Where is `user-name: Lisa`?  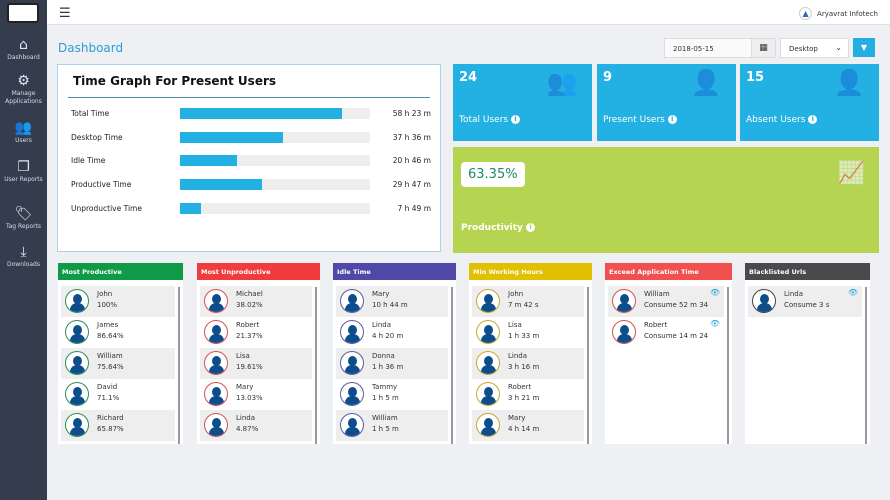 user-name: Lisa is located at coordinates (243, 356).